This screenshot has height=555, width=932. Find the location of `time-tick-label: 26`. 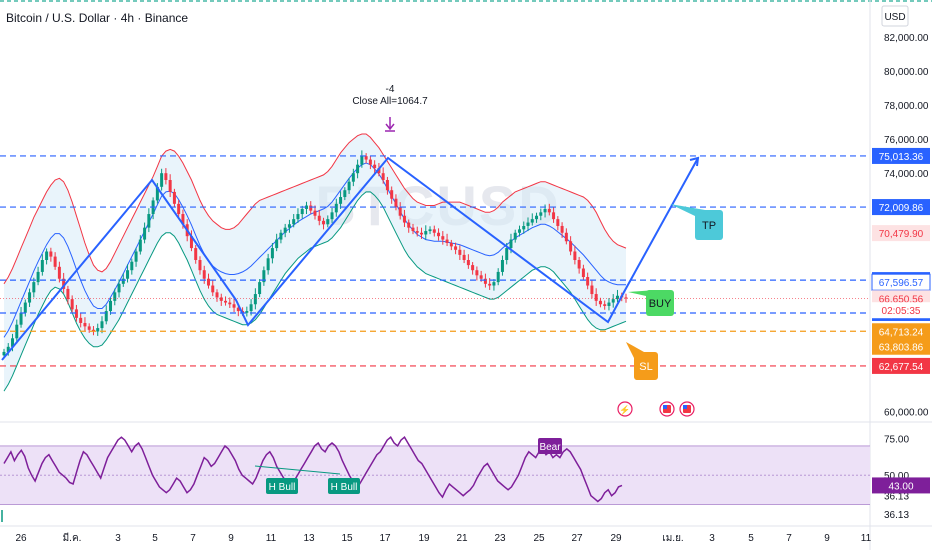

time-tick-label: 26 is located at coordinates (21, 538).